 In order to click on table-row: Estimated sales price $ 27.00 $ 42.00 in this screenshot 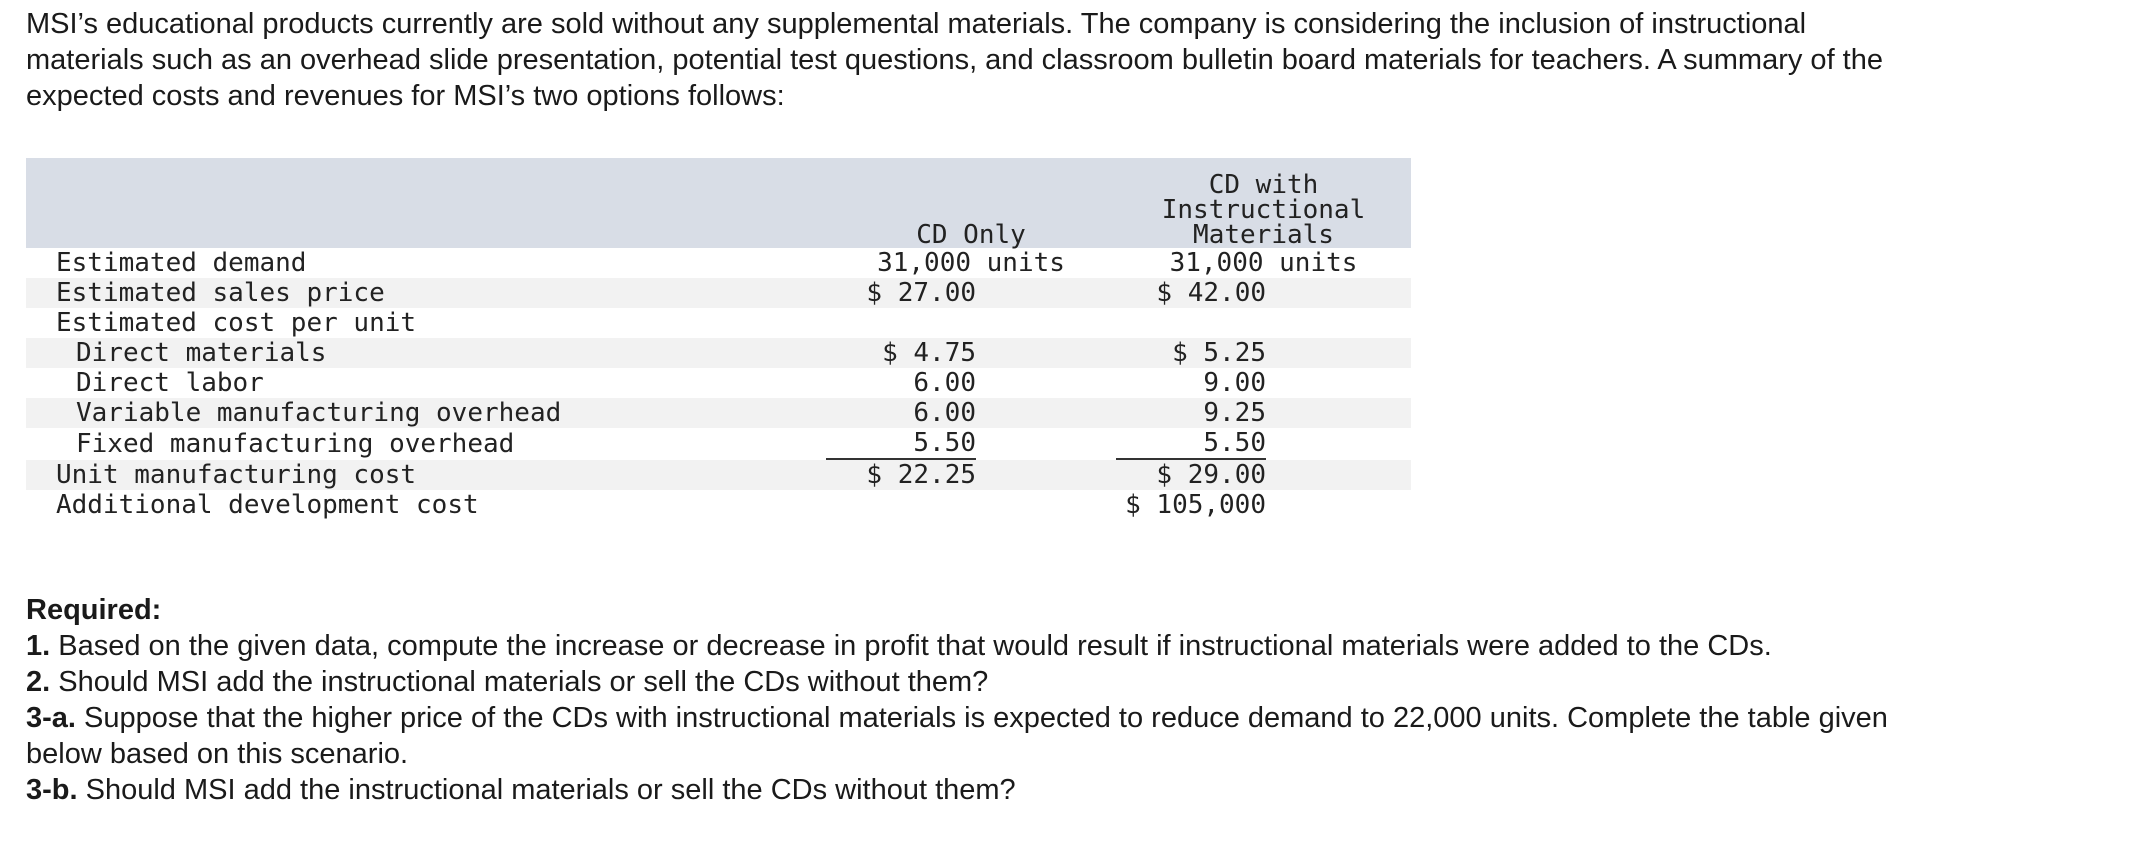, I will do `click(718, 293)`.